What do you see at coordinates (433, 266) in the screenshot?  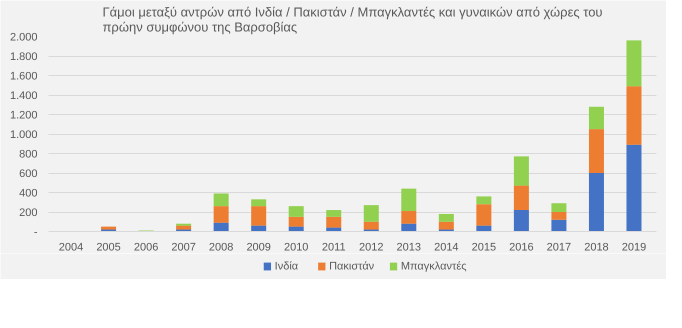 I see `legend-label: Μπαγκλαντές` at bounding box center [433, 266].